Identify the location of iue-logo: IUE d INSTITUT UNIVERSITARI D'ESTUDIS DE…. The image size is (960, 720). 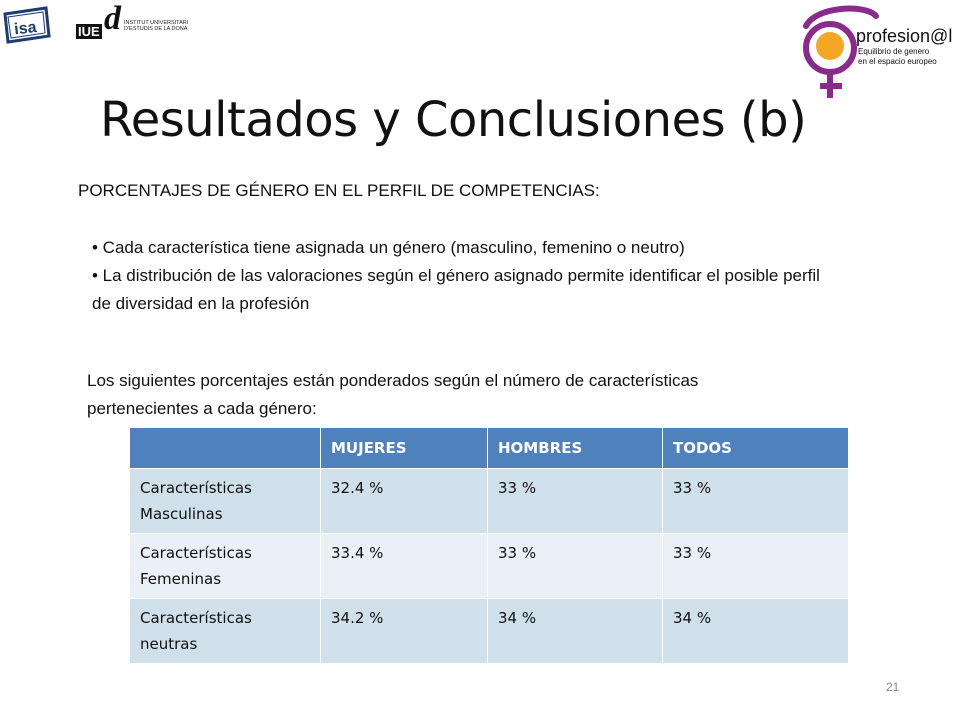
(146, 22).